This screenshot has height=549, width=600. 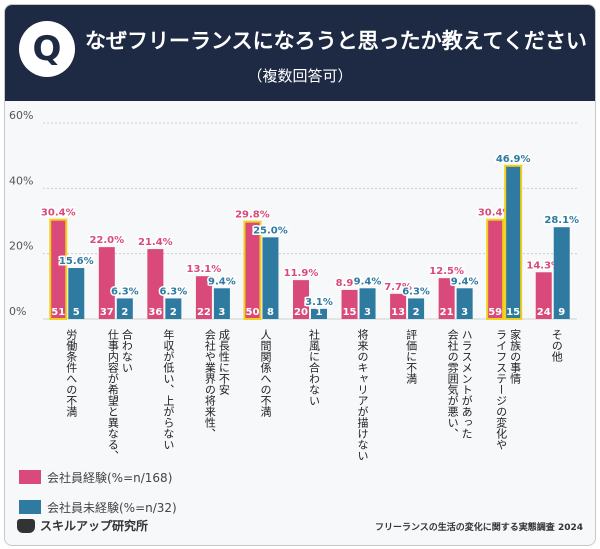 What do you see at coordinates (362, 395) in the screenshot?
I see `category-label: 将来のキャリアが描けない` at bounding box center [362, 395].